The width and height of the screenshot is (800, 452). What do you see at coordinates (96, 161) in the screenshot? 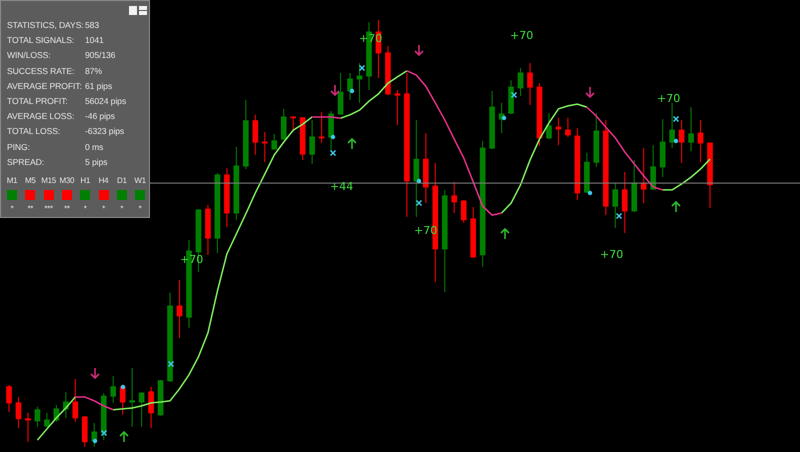
I see `annotation: 5 pips` at bounding box center [96, 161].